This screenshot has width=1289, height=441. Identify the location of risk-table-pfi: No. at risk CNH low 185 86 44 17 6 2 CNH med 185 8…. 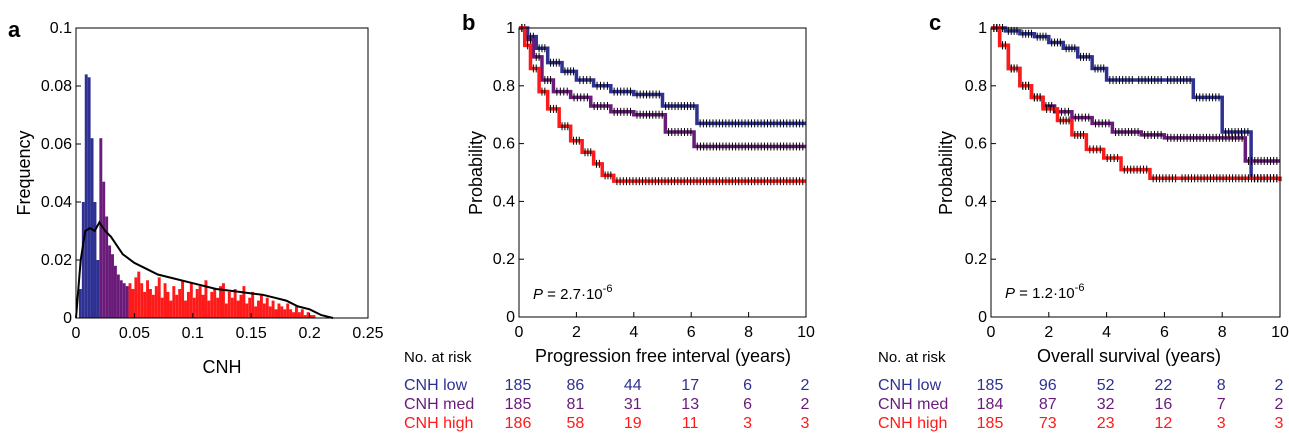
(607, 390).